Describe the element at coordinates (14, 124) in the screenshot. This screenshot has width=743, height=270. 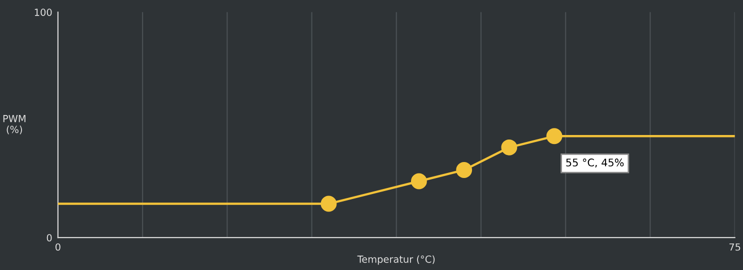
I see `y-axis-title: PWM (%)` at that location.